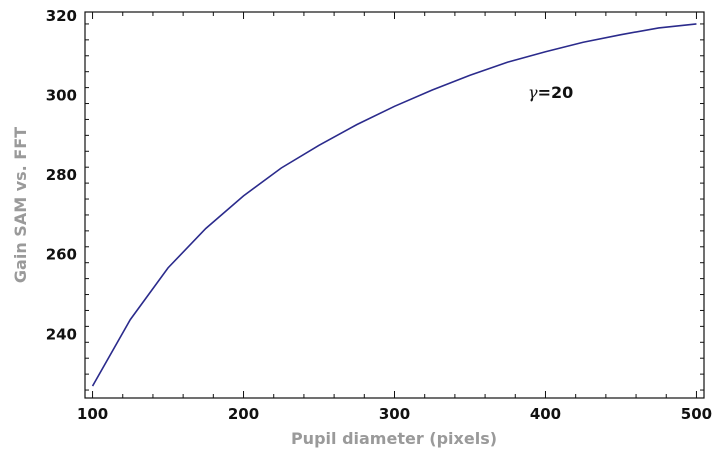 The width and height of the screenshot is (714, 457). I want to click on x-tick-label: 400, so click(545, 414).